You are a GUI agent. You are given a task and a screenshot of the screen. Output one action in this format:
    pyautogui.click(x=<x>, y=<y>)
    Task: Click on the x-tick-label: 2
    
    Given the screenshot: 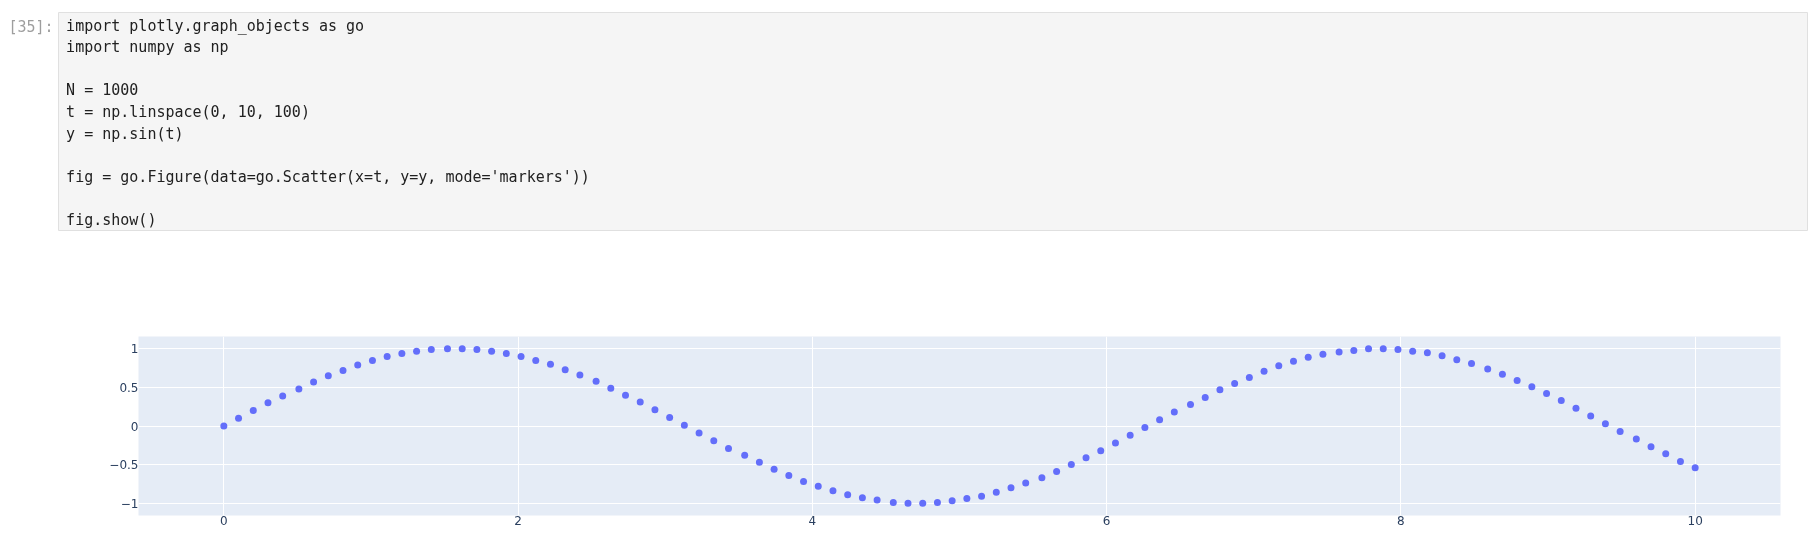 What is the action you would take?
    pyautogui.click(x=518, y=520)
    